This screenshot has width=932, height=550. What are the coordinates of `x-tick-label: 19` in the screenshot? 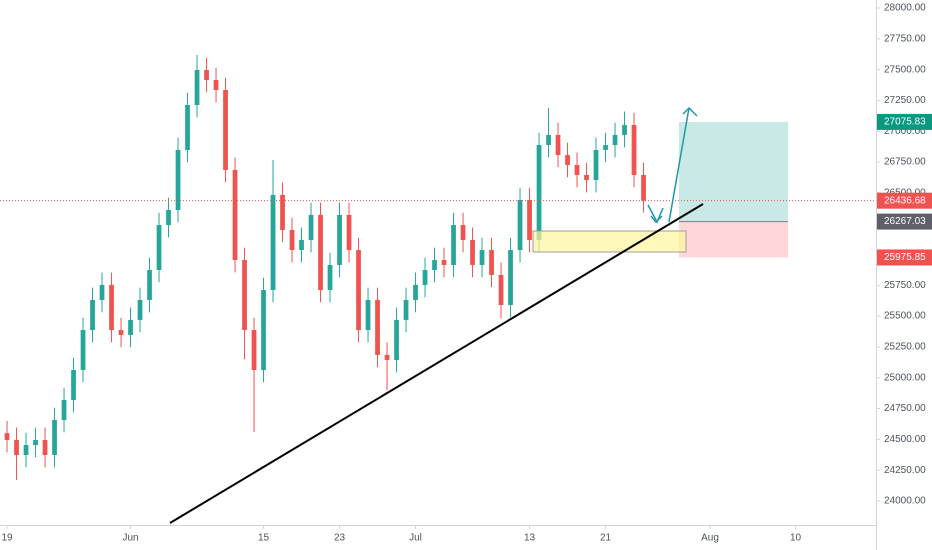 It's located at (7, 538).